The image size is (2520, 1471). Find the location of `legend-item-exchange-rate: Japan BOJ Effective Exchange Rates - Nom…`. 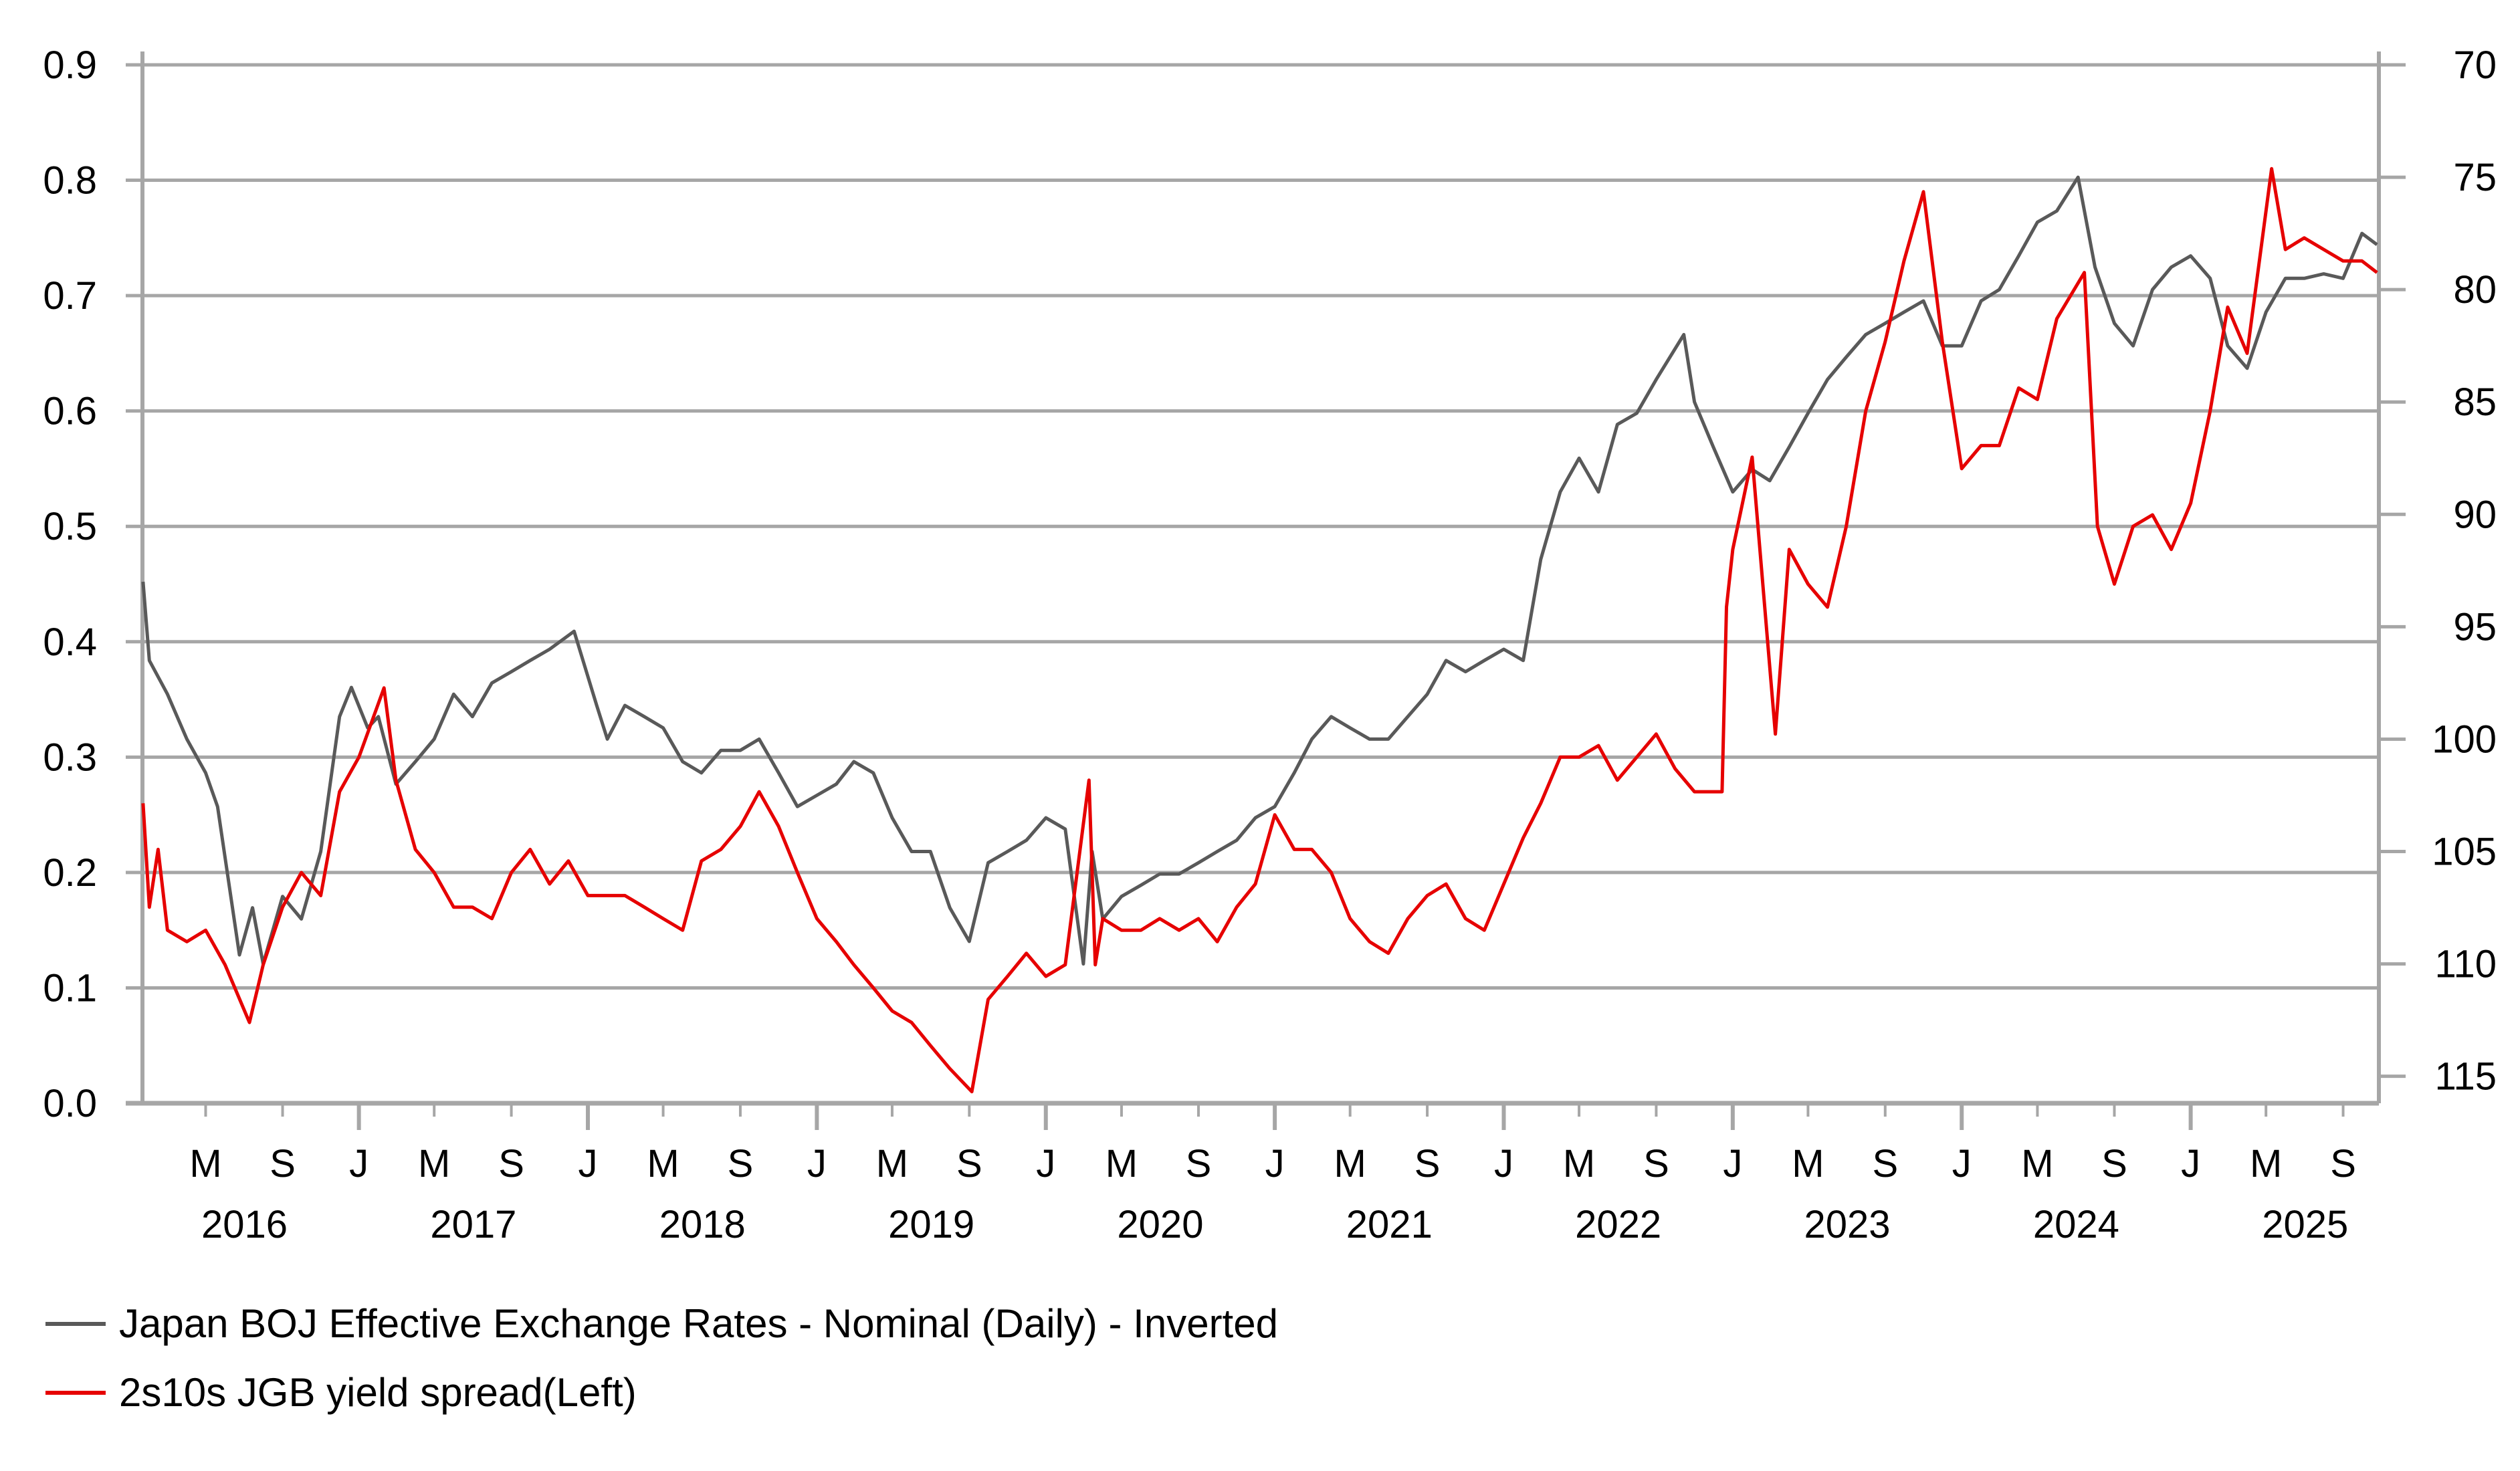

legend-item-exchange-rate: Japan BOJ Effective Exchange Rates - Nom… is located at coordinates (661, 1323).